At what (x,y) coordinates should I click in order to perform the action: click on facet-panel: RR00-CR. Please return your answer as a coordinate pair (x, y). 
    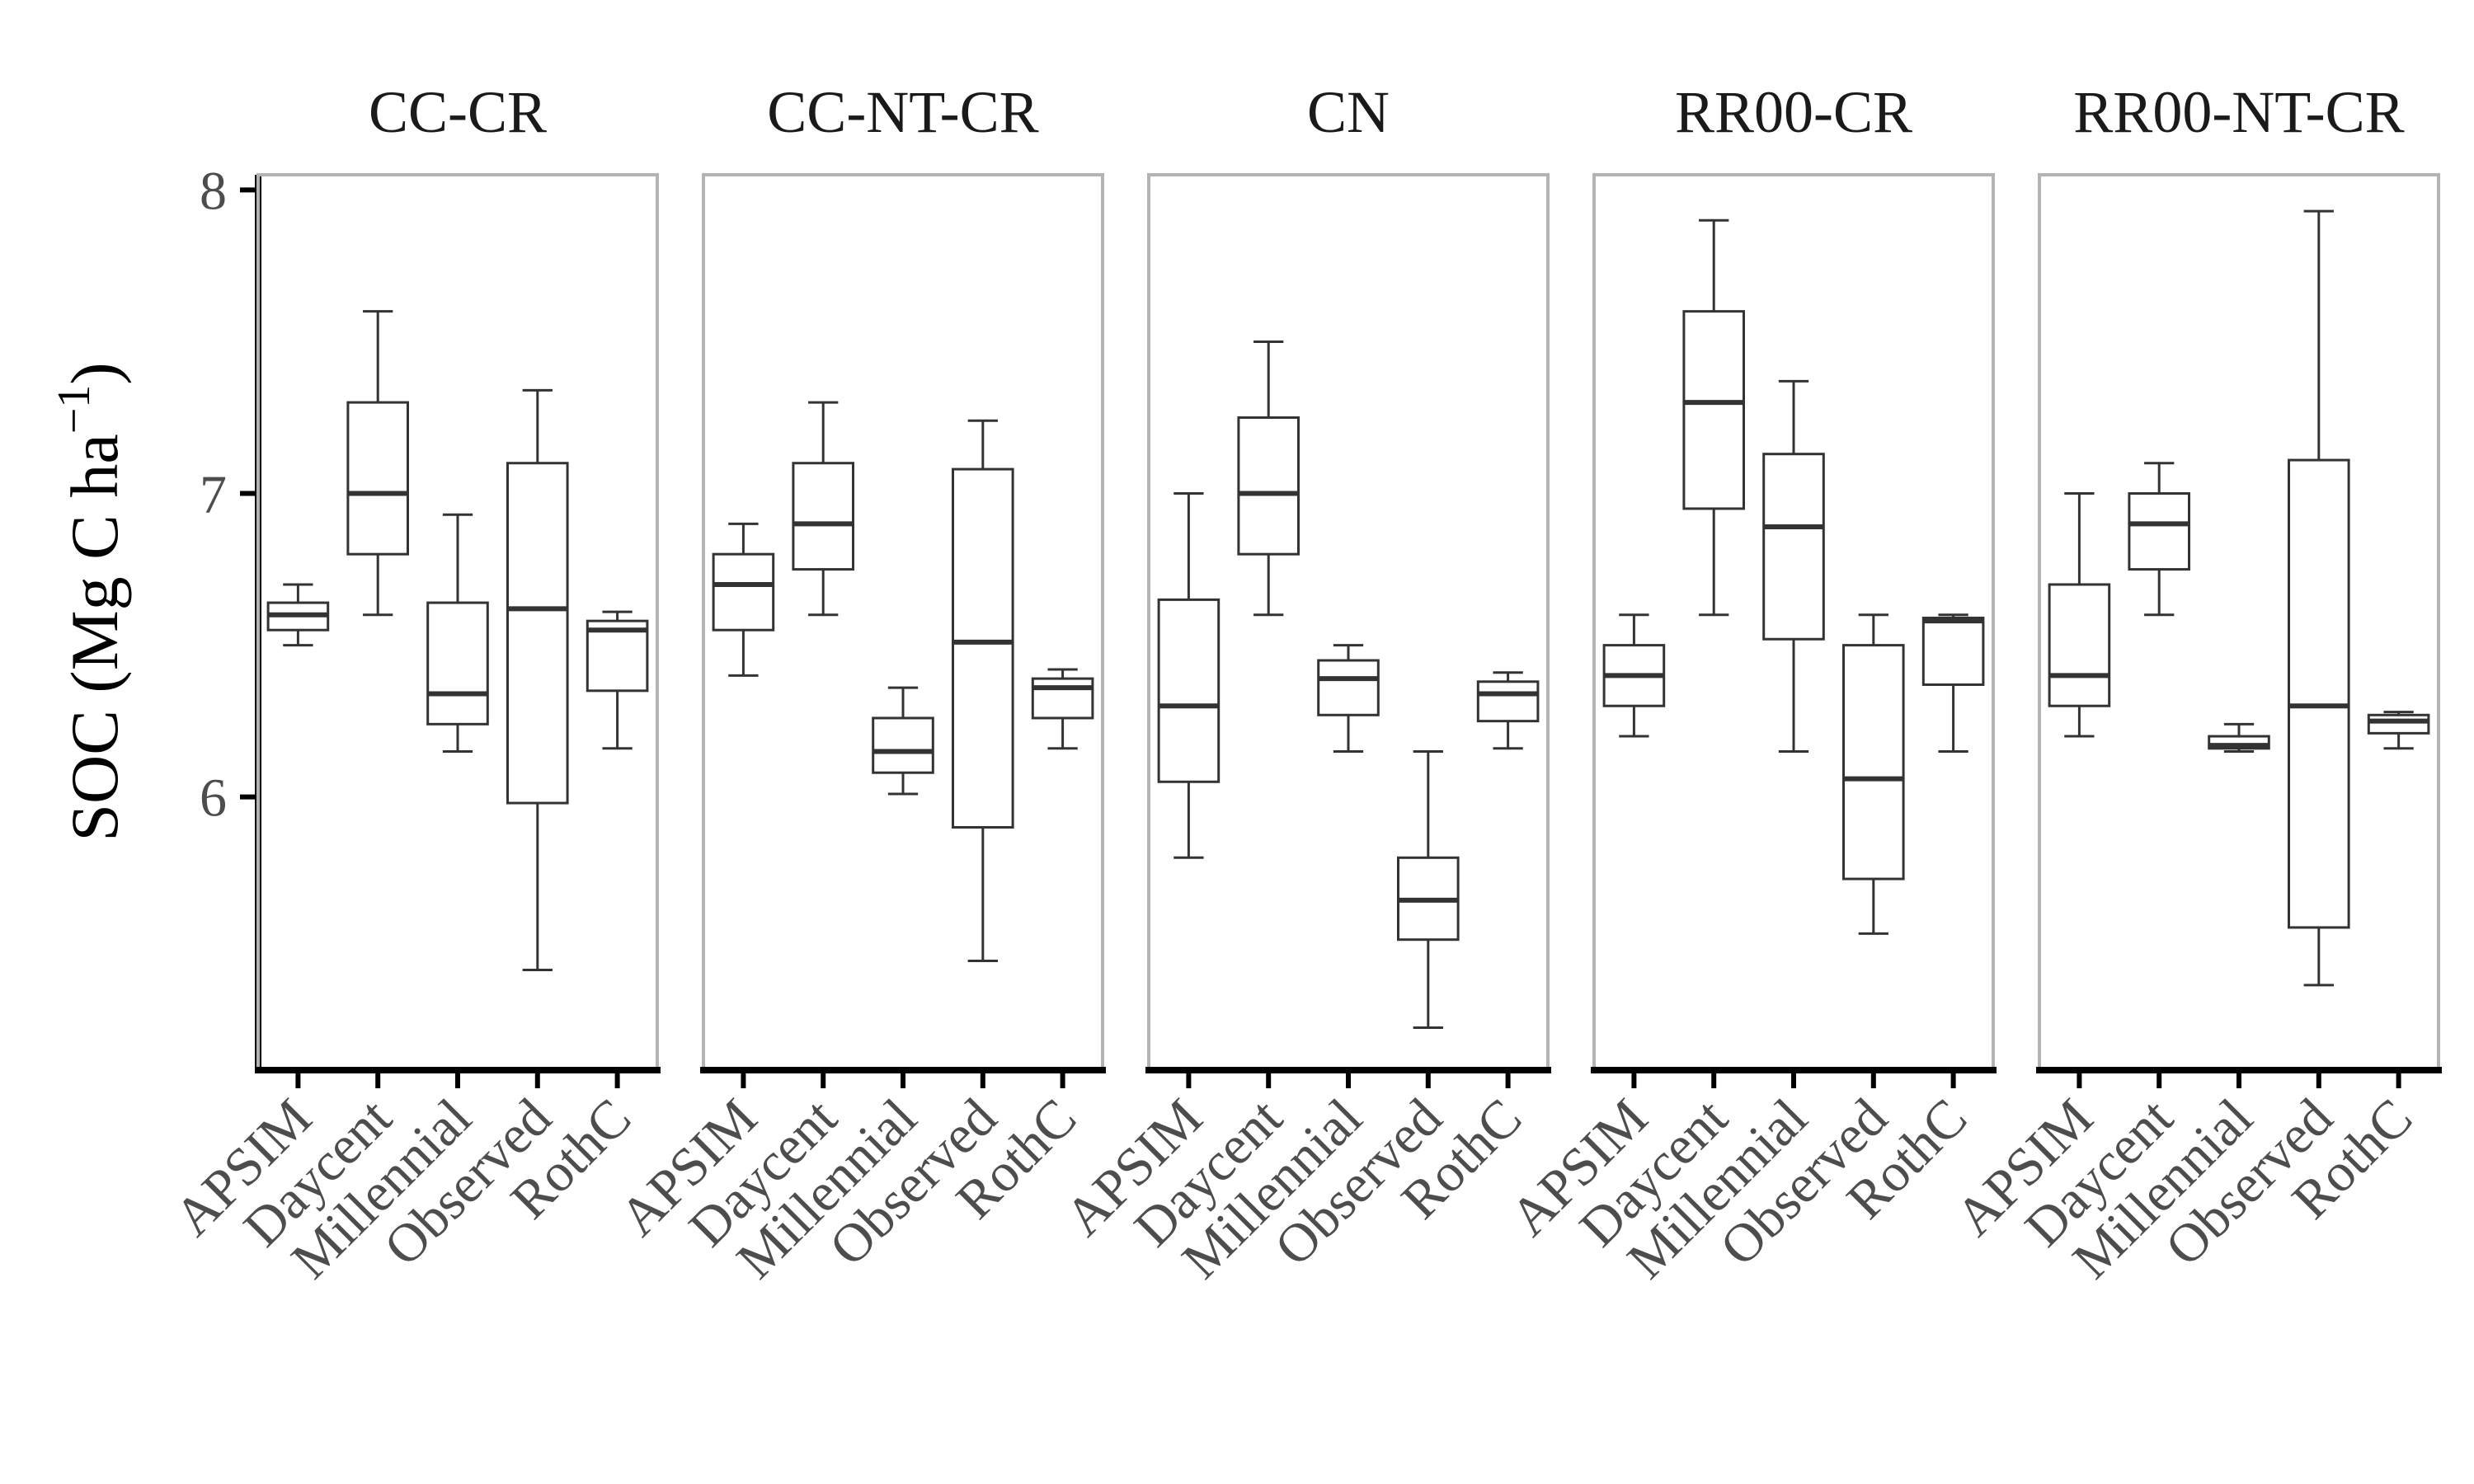
    Looking at the image, I should click on (1793, 575).